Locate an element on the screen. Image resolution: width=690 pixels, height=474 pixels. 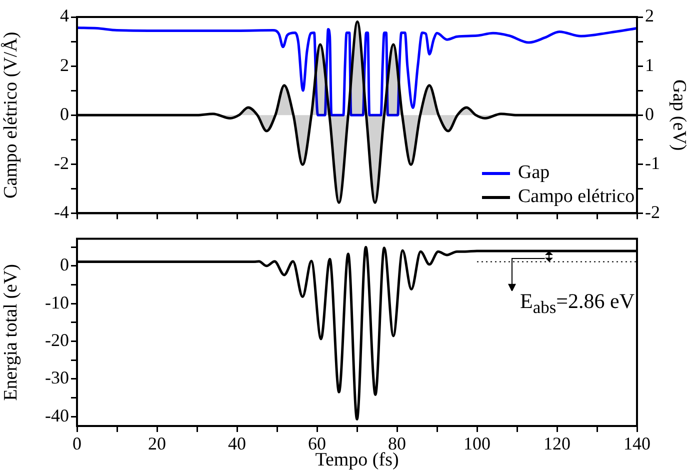
y-tick-label: -2 is located at coordinates (61, 162).